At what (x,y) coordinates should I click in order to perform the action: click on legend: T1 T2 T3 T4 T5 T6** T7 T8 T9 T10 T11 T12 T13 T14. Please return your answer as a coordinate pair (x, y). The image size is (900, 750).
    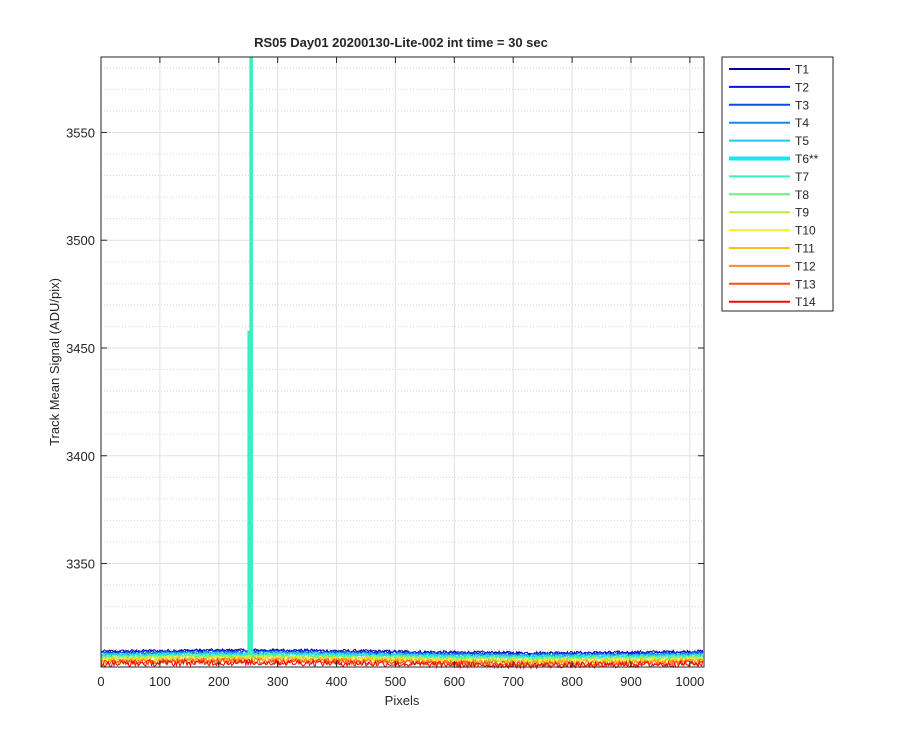
    Looking at the image, I should click on (777, 184).